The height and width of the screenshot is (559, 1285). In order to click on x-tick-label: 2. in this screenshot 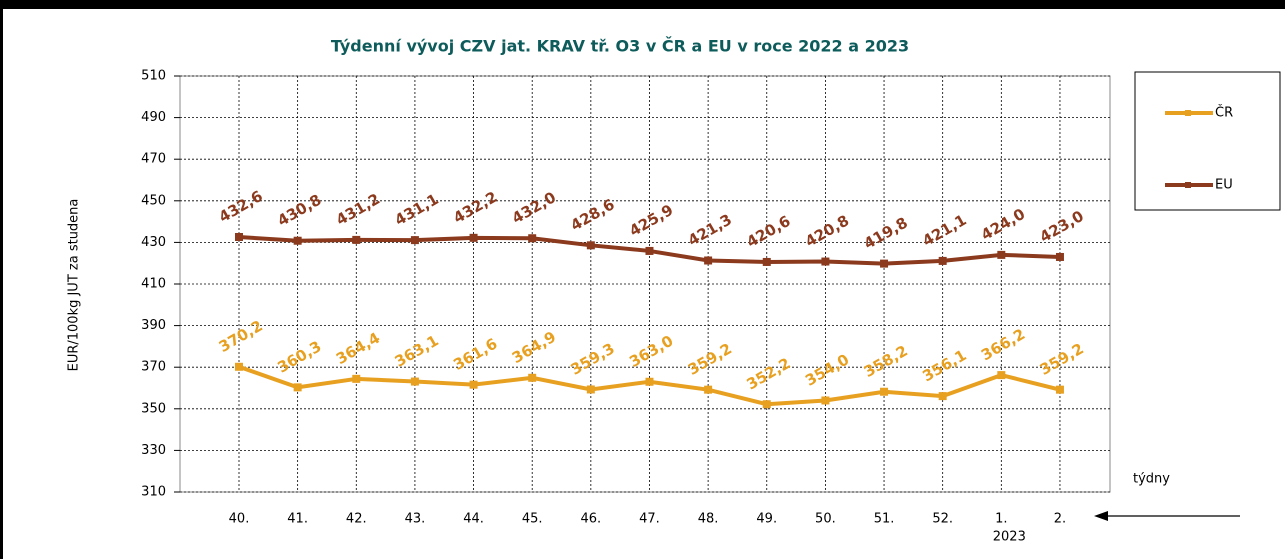, I will do `click(1060, 519)`.